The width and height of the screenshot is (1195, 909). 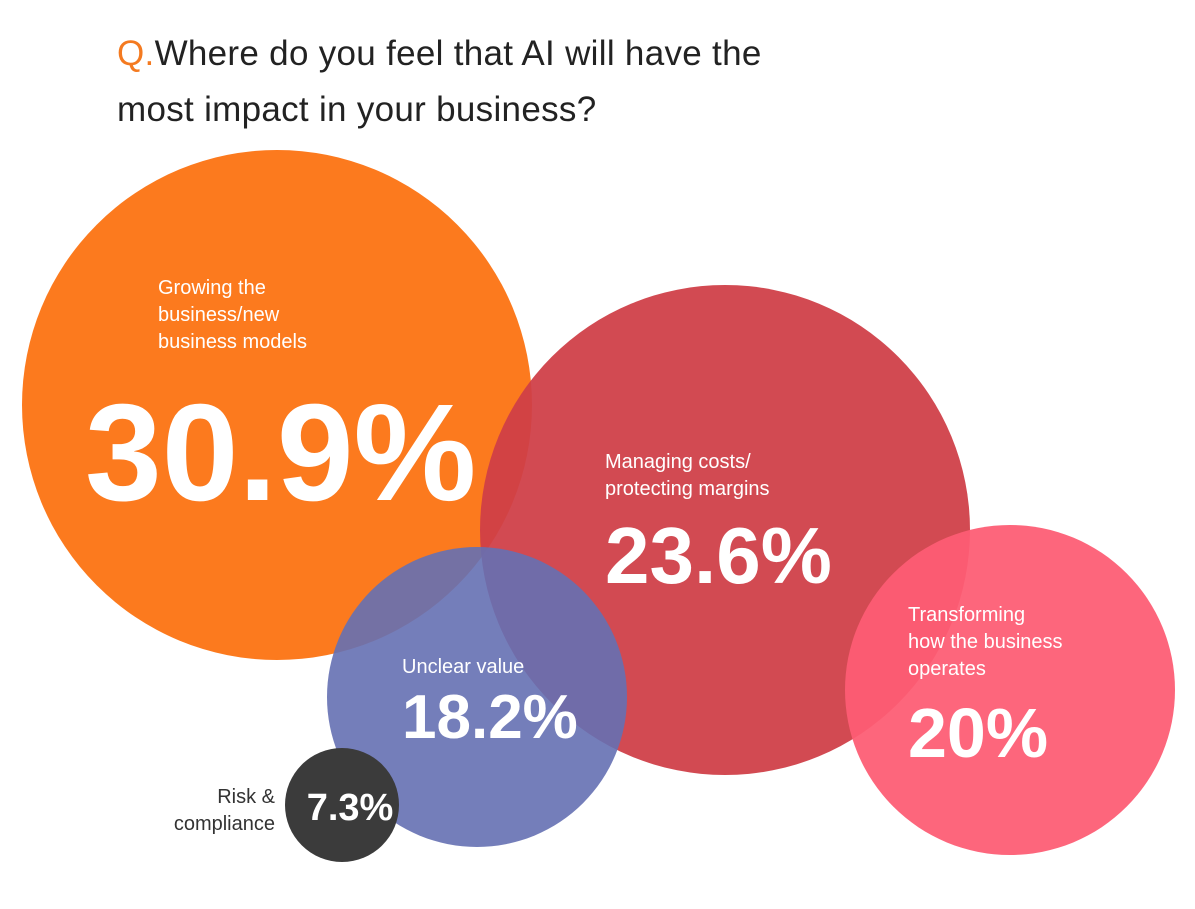 What do you see at coordinates (490, 717) in the screenshot?
I see `value-label: 18.2%` at bounding box center [490, 717].